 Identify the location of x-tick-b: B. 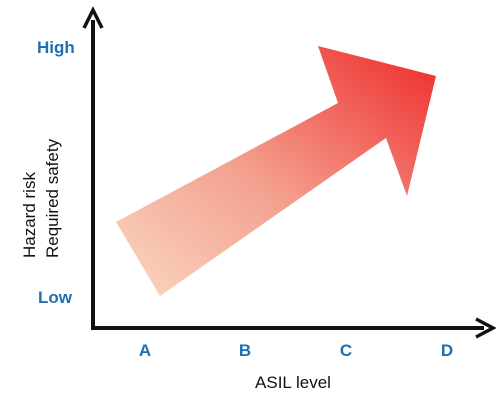
(245, 350).